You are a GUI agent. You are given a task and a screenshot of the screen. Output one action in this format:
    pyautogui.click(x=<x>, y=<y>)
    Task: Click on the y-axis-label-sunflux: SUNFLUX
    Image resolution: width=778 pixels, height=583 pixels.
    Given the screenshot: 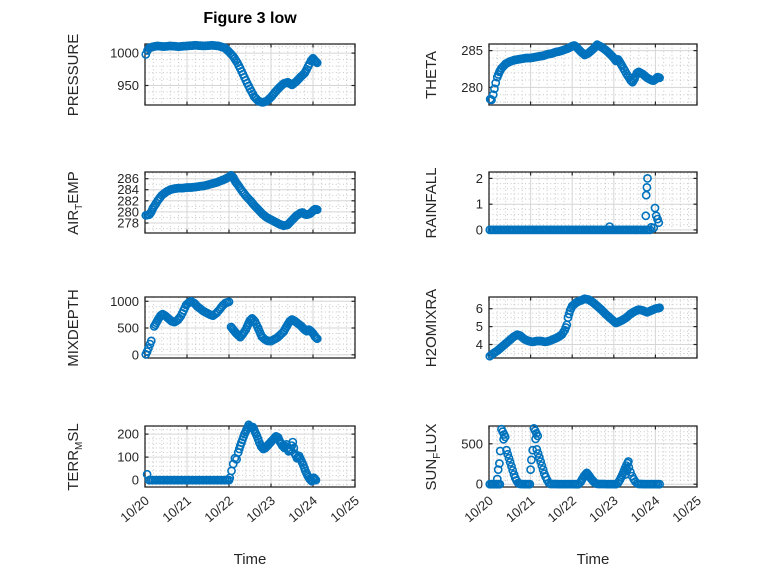 What is the action you would take?
    pyautogui.click(x=432, y=457)
    